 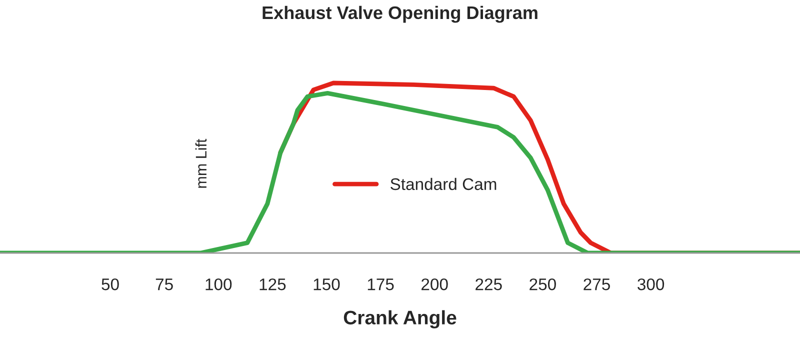 What do you see at coordinates (597, 284) in the screenshot?
I see `x-tick-label: 275` at bounding box center [597, 284].